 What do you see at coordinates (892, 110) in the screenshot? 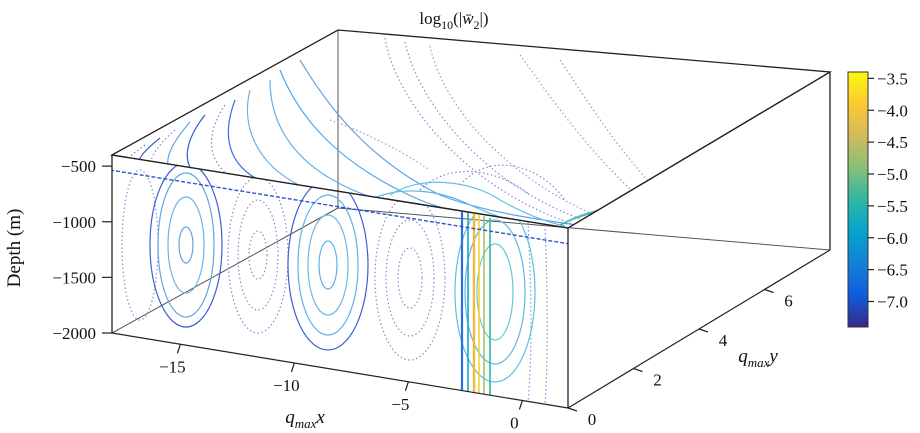
I see `colorbar-tick-label: −4.0` at bounding box center [892, 110].